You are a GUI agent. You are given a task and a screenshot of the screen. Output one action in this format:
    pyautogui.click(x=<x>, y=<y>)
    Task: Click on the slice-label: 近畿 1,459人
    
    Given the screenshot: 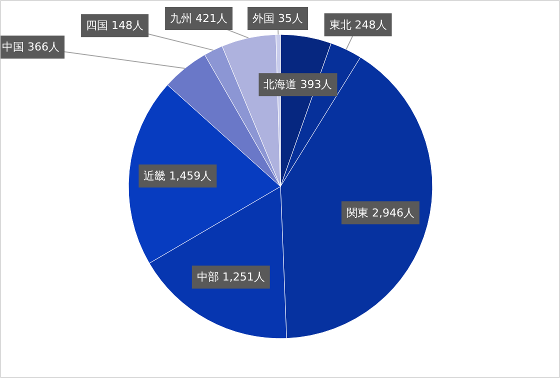 What is the action you would take?
    pyautogui.click(x=178, y=176)
    